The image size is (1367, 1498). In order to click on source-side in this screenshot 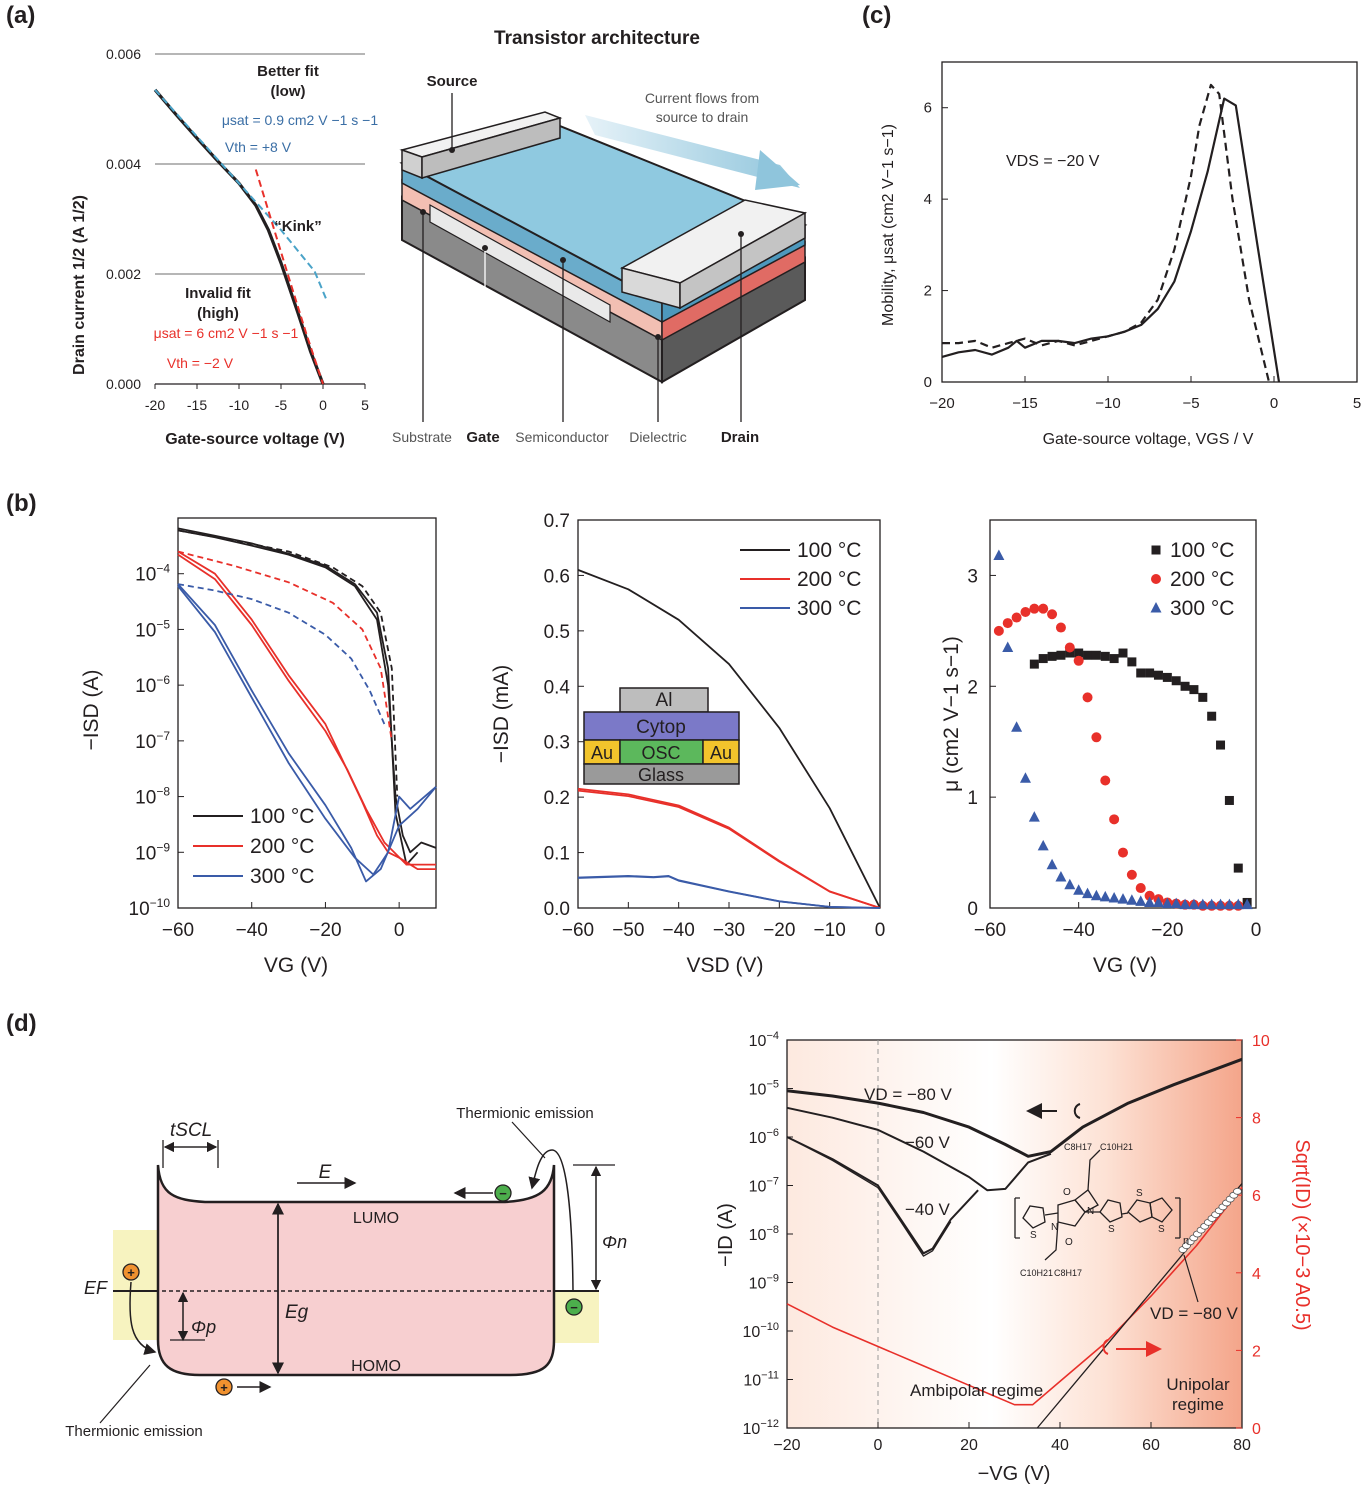, I will do `click(491, 148)`.